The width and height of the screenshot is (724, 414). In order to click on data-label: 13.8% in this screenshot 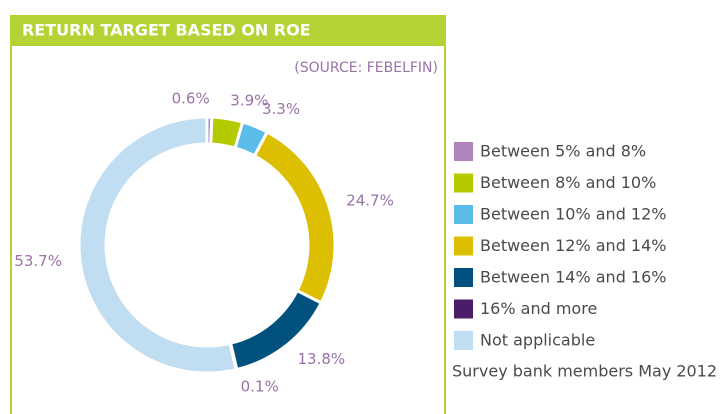, I will do `click(321, 359)`.